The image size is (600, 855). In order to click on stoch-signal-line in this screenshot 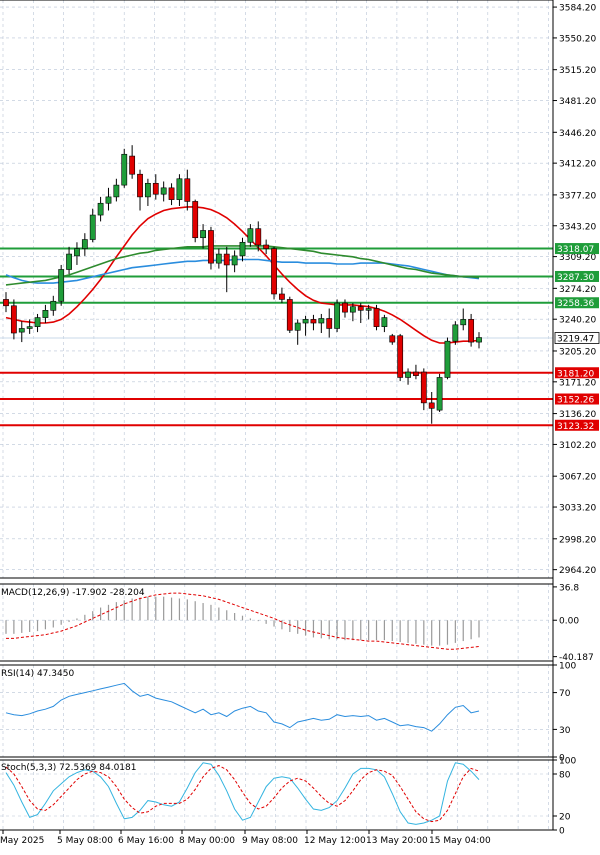, I will do `click(242, 794)`.